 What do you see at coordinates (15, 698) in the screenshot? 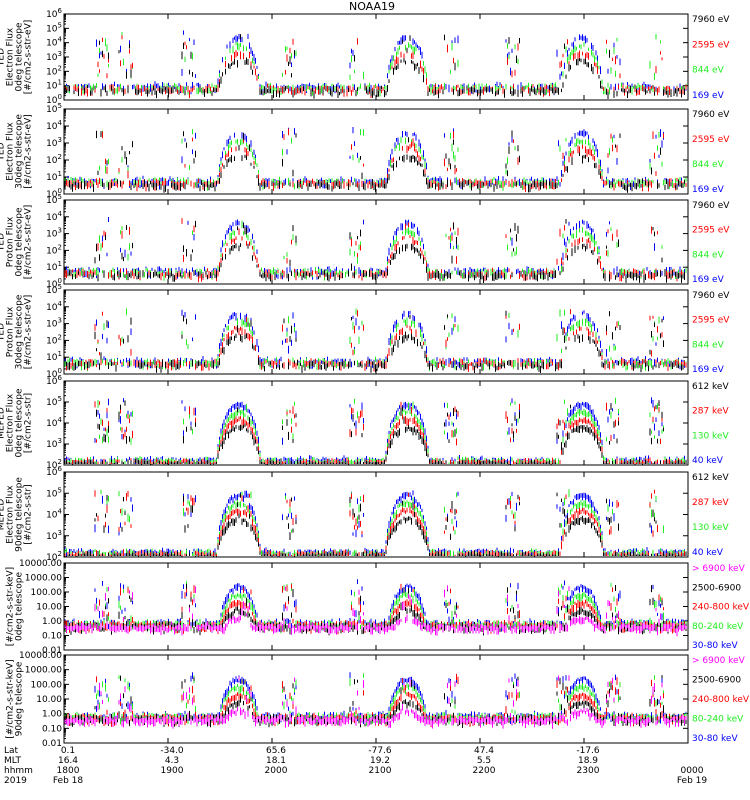
I see `y-axis-label: [#/cm2-s-str-keV]90deg telescope` at bounding box center [15, 698].